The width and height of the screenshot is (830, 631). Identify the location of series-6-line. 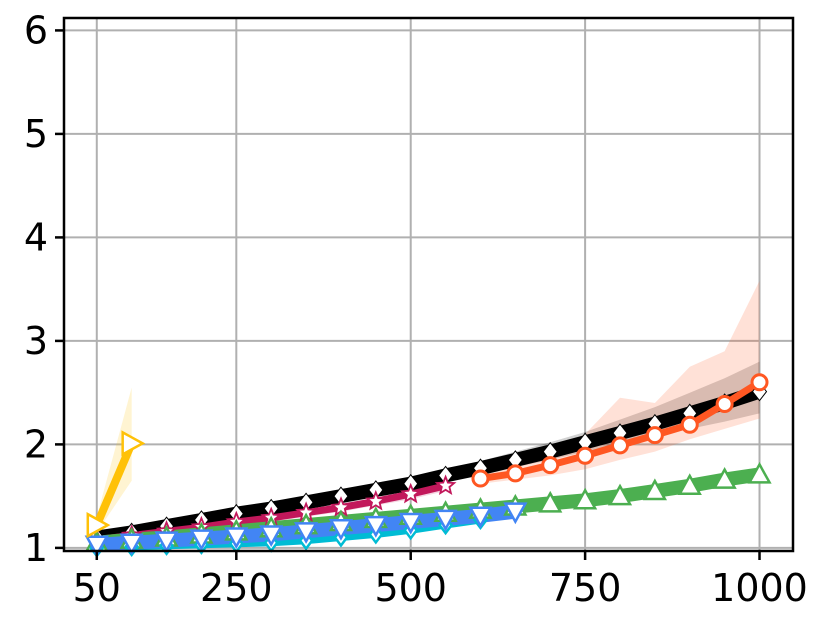
(114, 484).